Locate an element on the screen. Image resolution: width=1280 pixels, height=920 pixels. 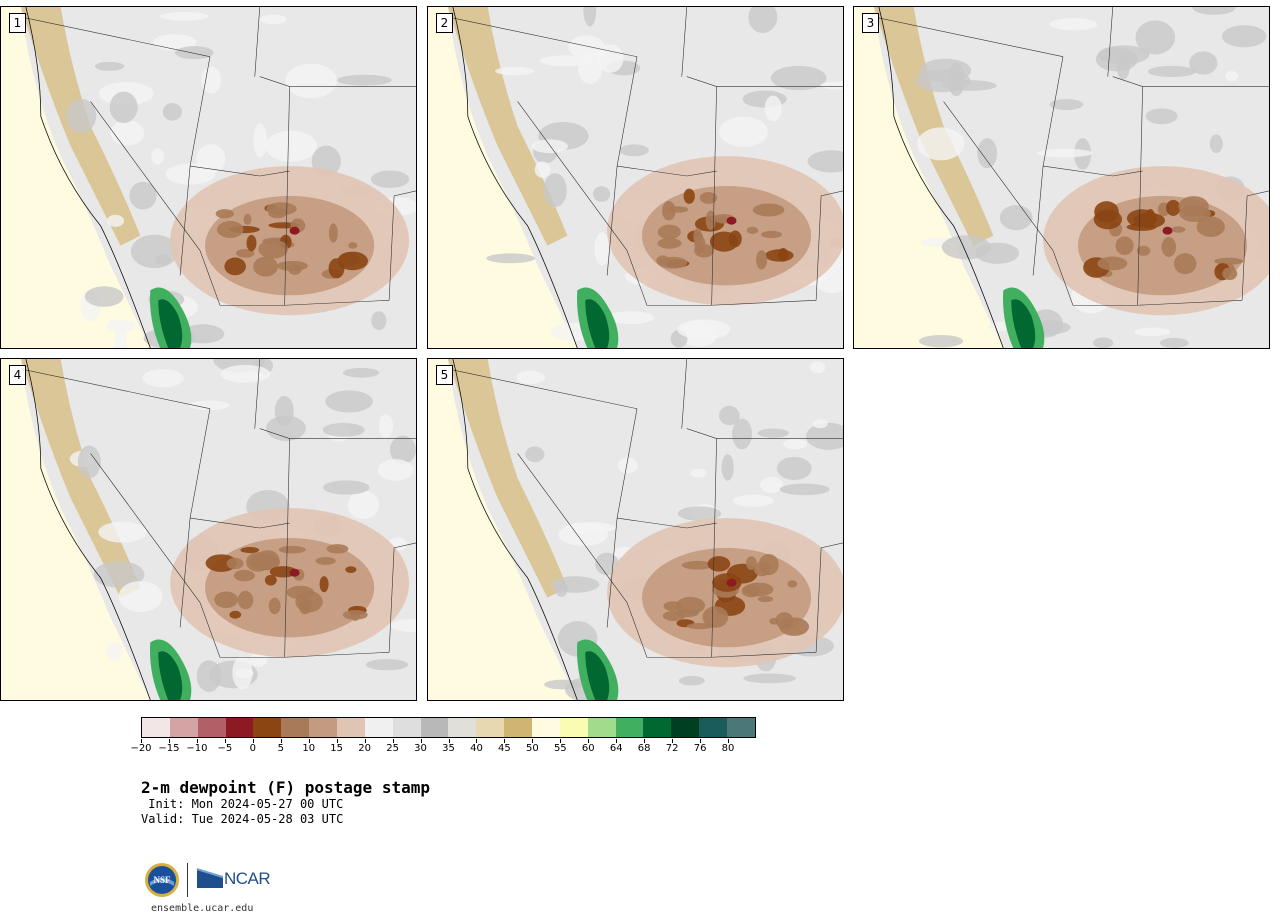
ncar-logo-text: NCAR is located at coordinates (247, 878).